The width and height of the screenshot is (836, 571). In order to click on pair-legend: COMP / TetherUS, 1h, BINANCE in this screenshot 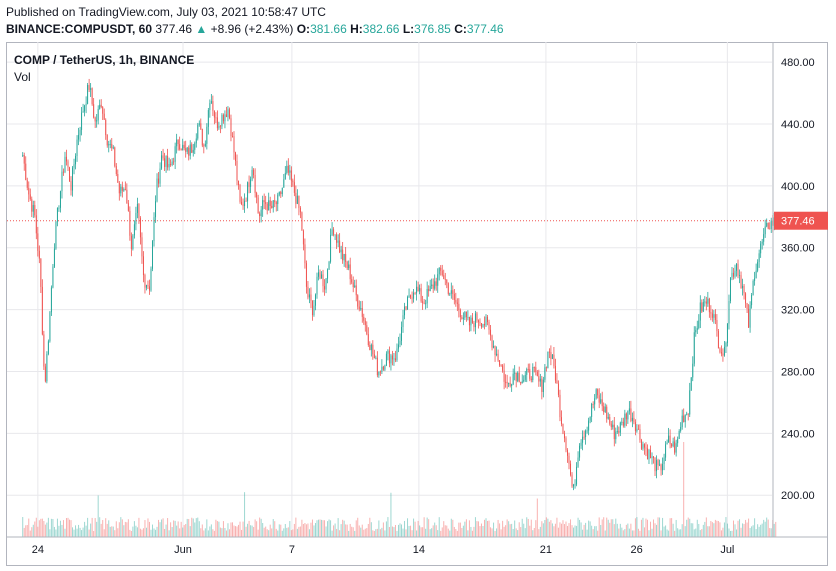, I will do `click(104, 60)`.